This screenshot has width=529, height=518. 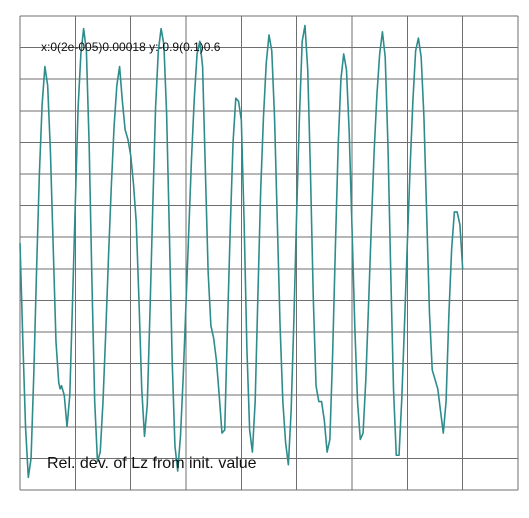 I want to click on axis-range-label: x:0(2e-005)0.00018 y:-0.9(0.1)0.6, so click(x=131, y=47).